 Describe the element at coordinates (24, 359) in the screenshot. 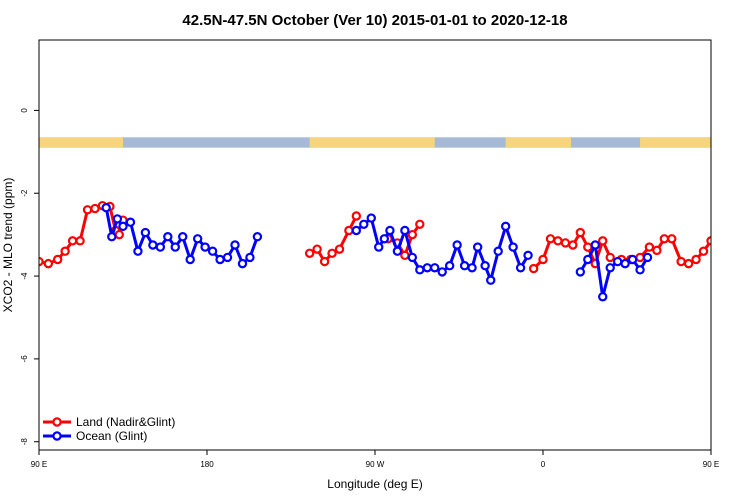

I see `y-tick-label: -6` at that location.